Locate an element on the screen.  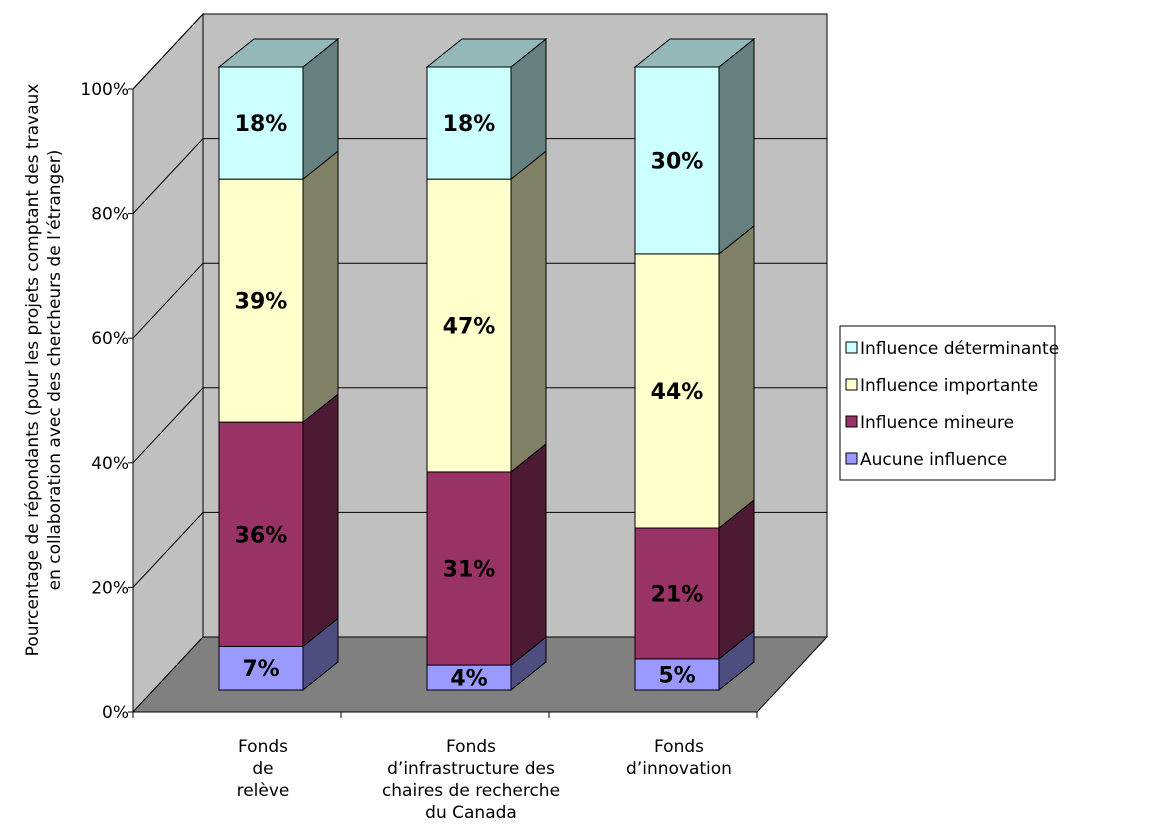
data-label: 4% is located at coordinates (468, 679).